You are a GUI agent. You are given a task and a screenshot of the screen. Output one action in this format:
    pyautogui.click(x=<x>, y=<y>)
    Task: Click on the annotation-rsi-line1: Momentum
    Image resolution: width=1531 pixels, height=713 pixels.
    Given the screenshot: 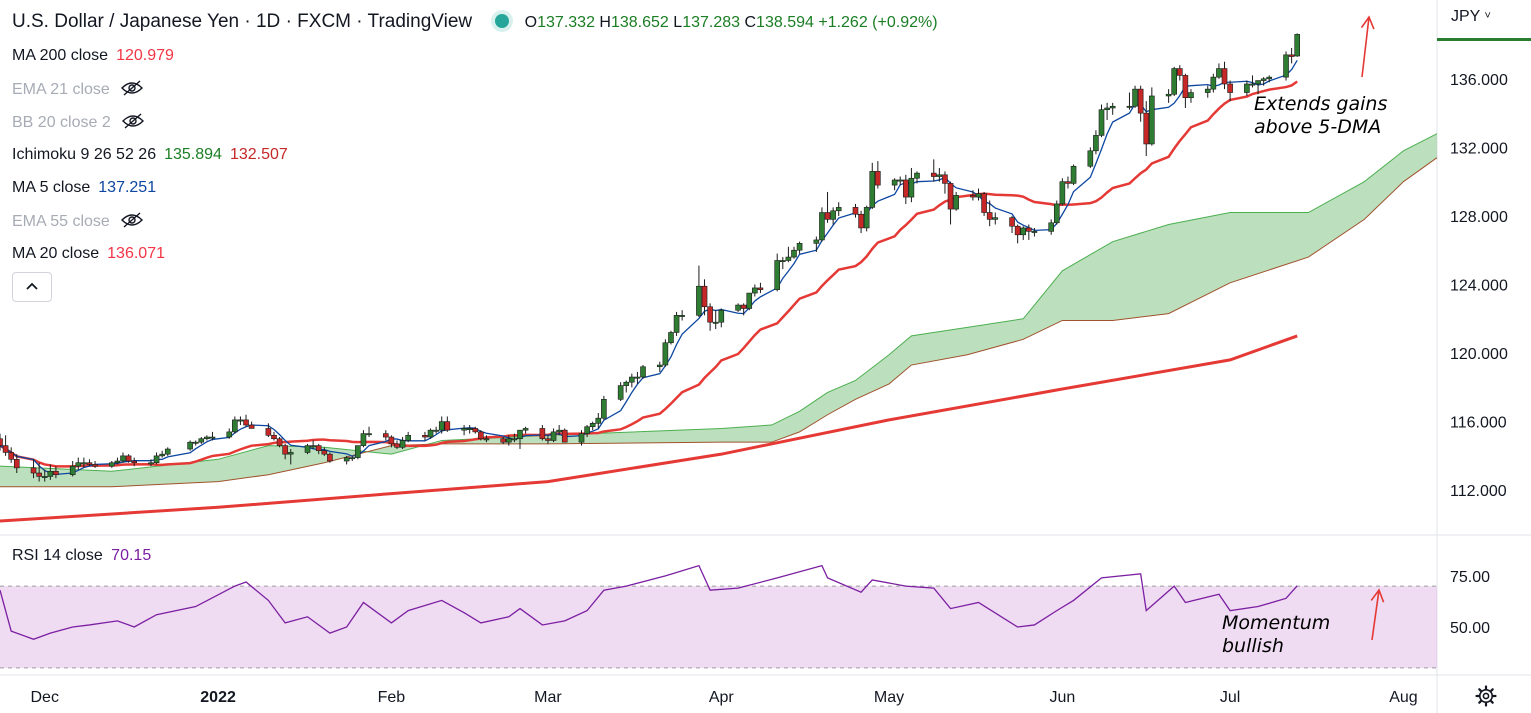 What is the action you would take?
    pyautogui.click(x=1276, y=623)
    